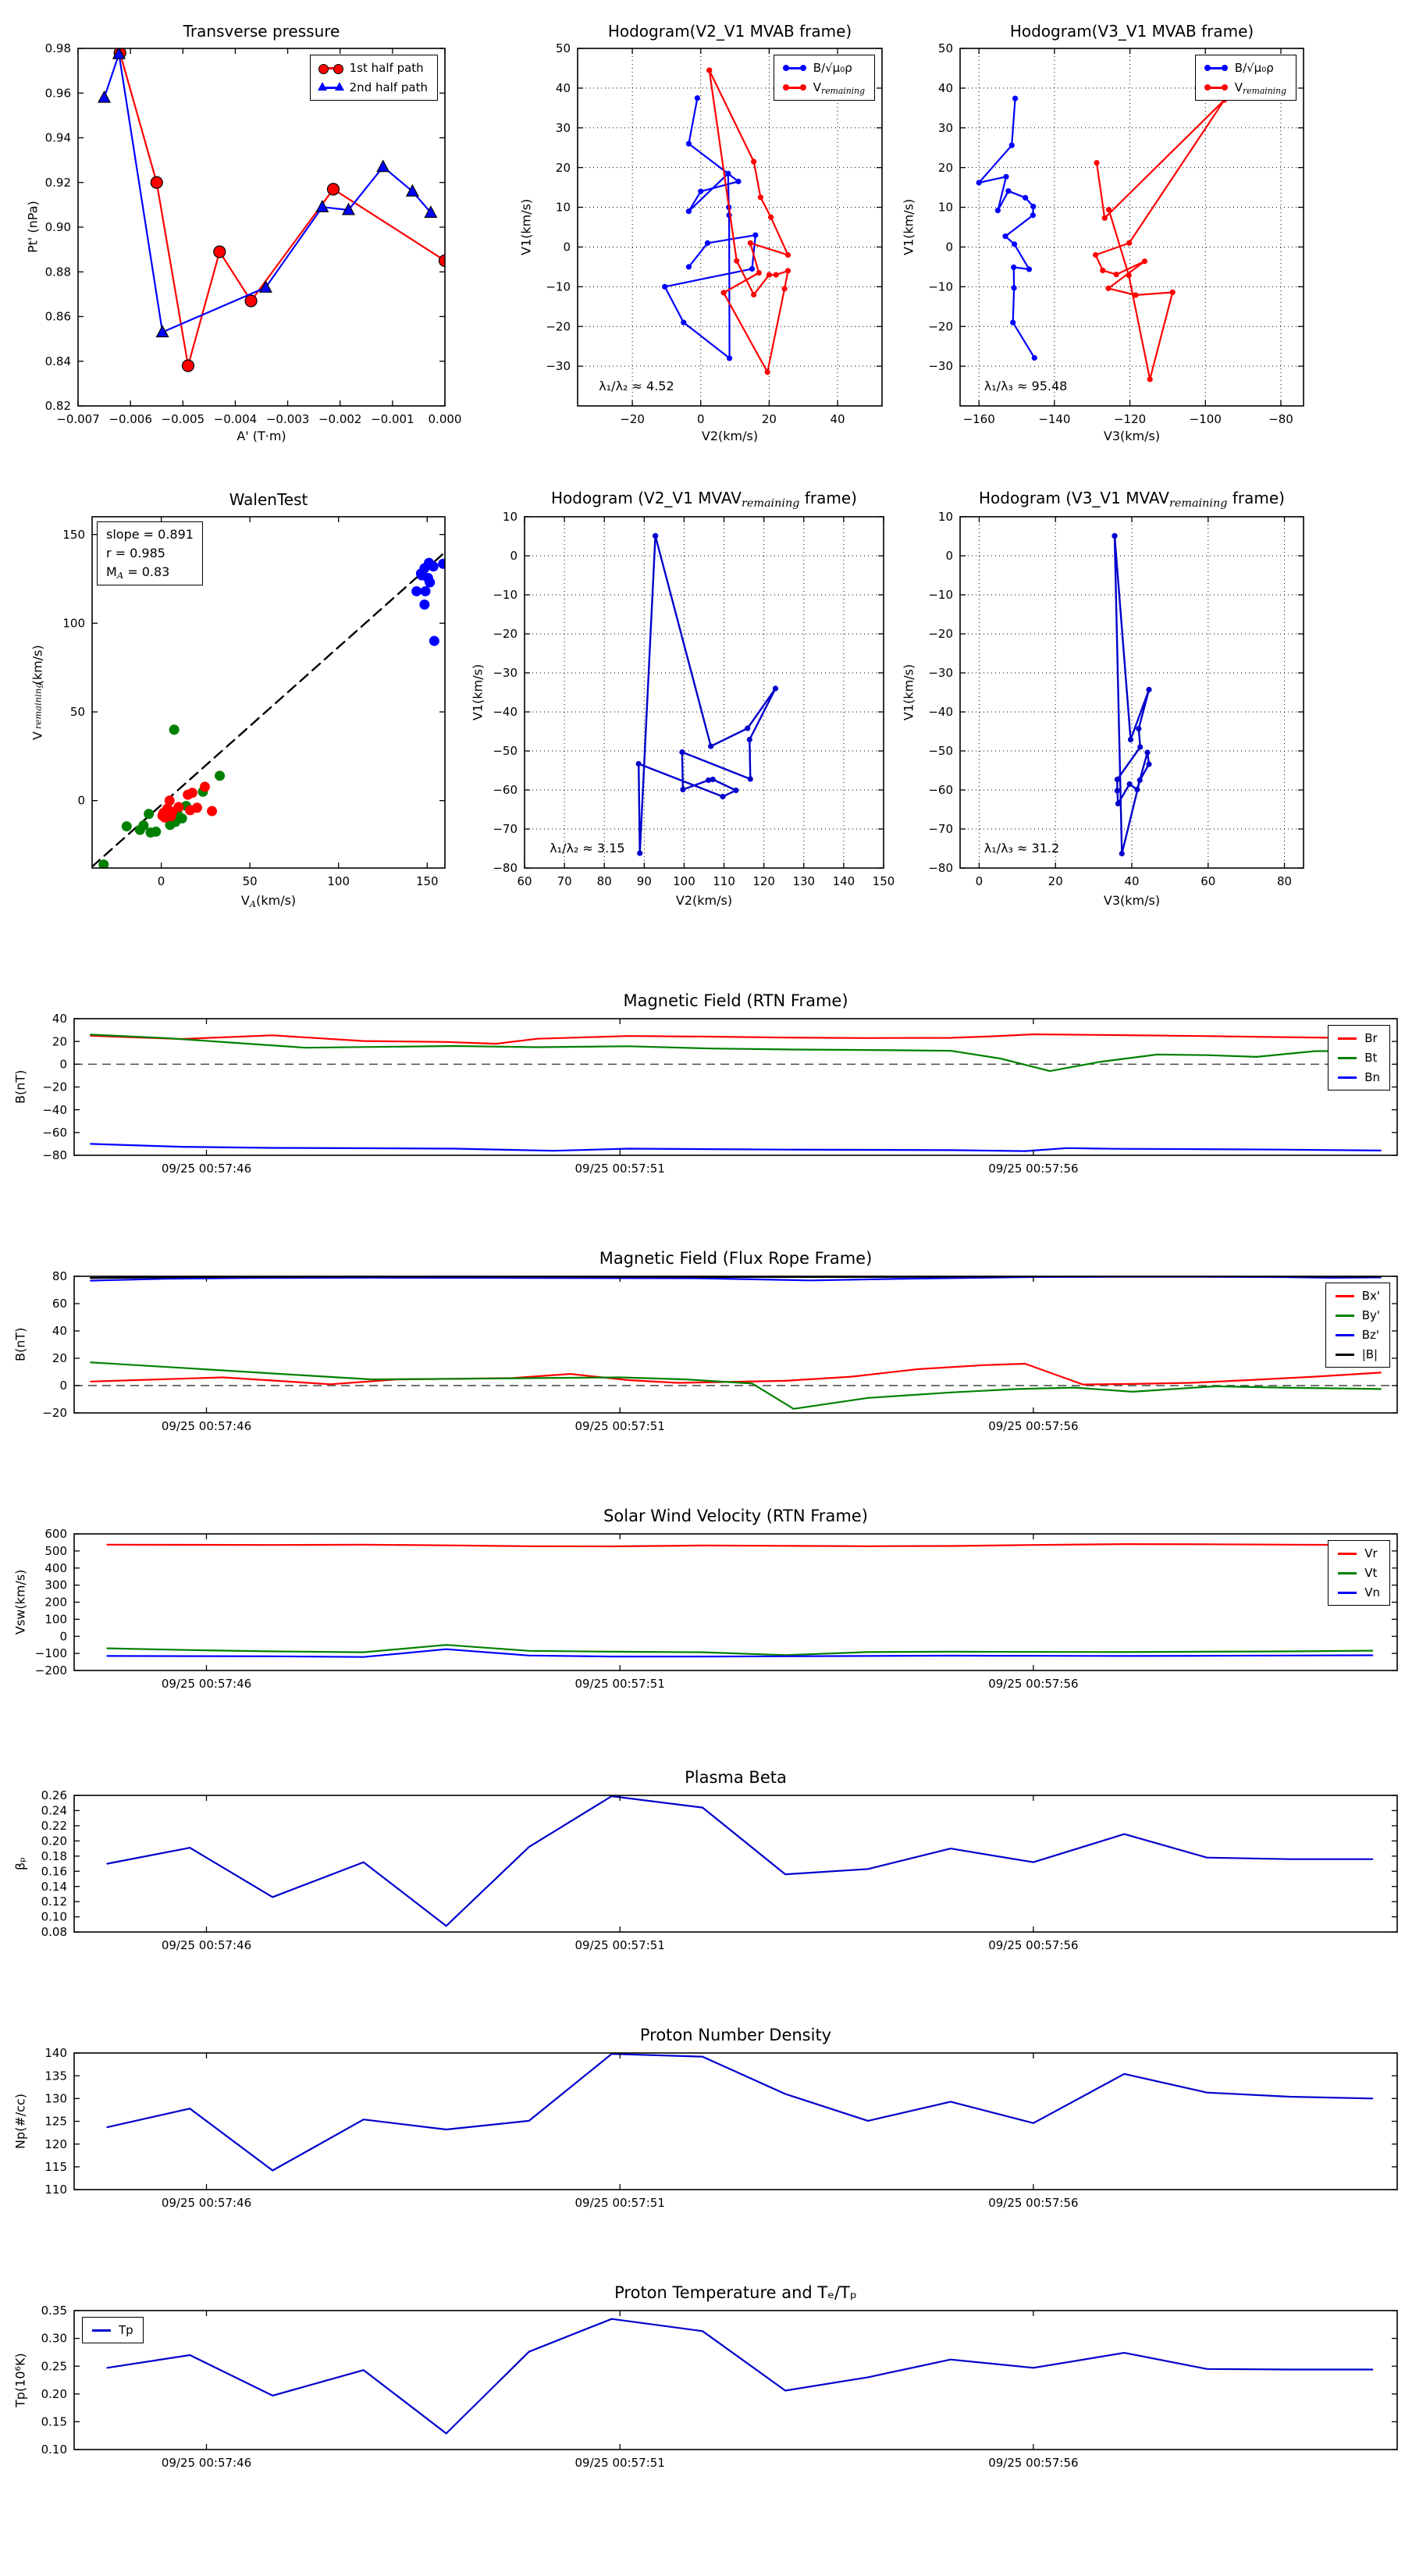 This screenshot has width=1405, height=2576. What do you see at coordinates (126, 2330) in the screenshot?
I see `legend-label: Tp` at bounding box center [126, 2330].